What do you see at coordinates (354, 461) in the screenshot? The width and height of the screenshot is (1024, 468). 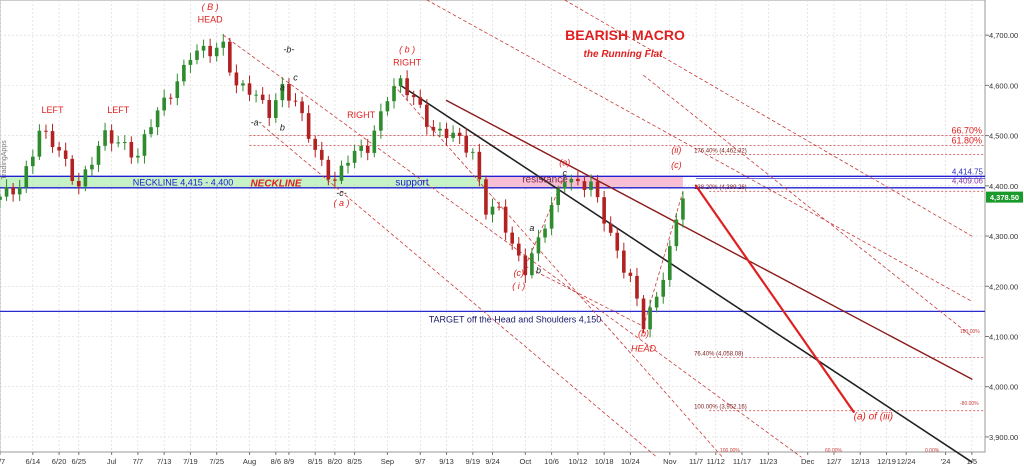 I see `x-tick-label: 8/25` at bounding box center [354, 461].